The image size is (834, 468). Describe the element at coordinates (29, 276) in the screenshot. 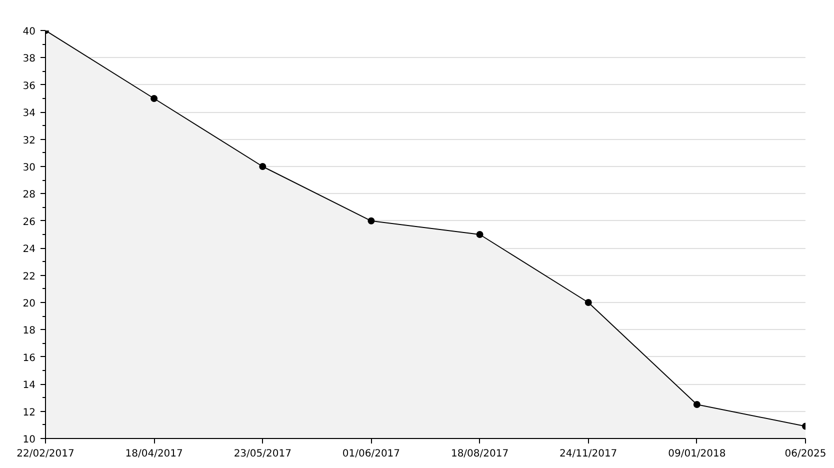

I see `y-tick-label: 22` at that location.